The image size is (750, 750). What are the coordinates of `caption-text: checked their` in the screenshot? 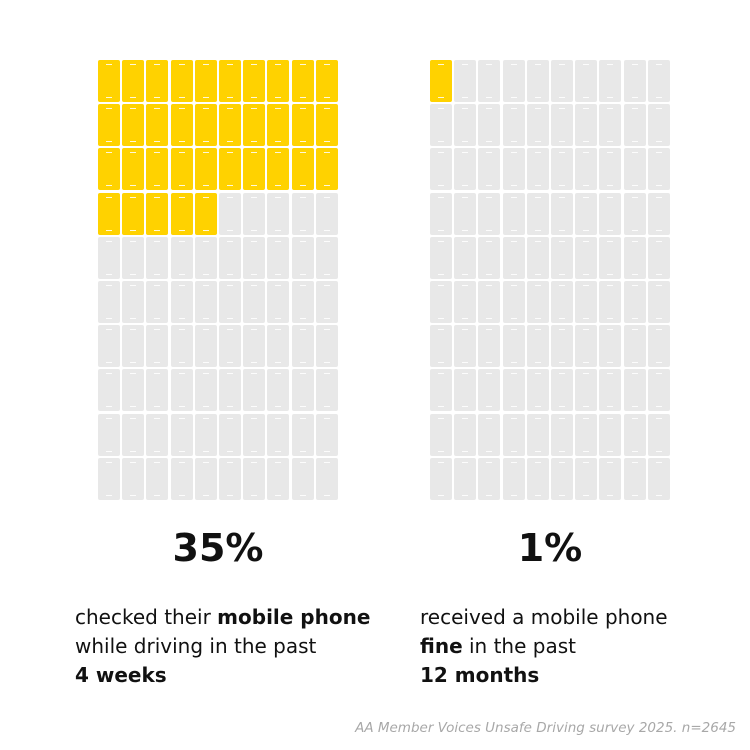 It's located at (146, 617).